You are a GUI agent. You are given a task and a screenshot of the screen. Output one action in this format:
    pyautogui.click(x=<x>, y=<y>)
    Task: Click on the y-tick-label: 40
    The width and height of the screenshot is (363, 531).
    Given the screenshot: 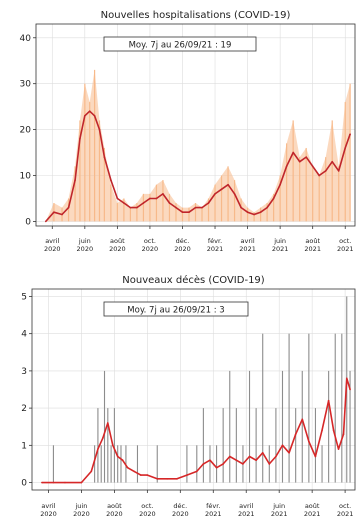 What is the action you would take?
    pyautogui.click(x=26, y=39)
    